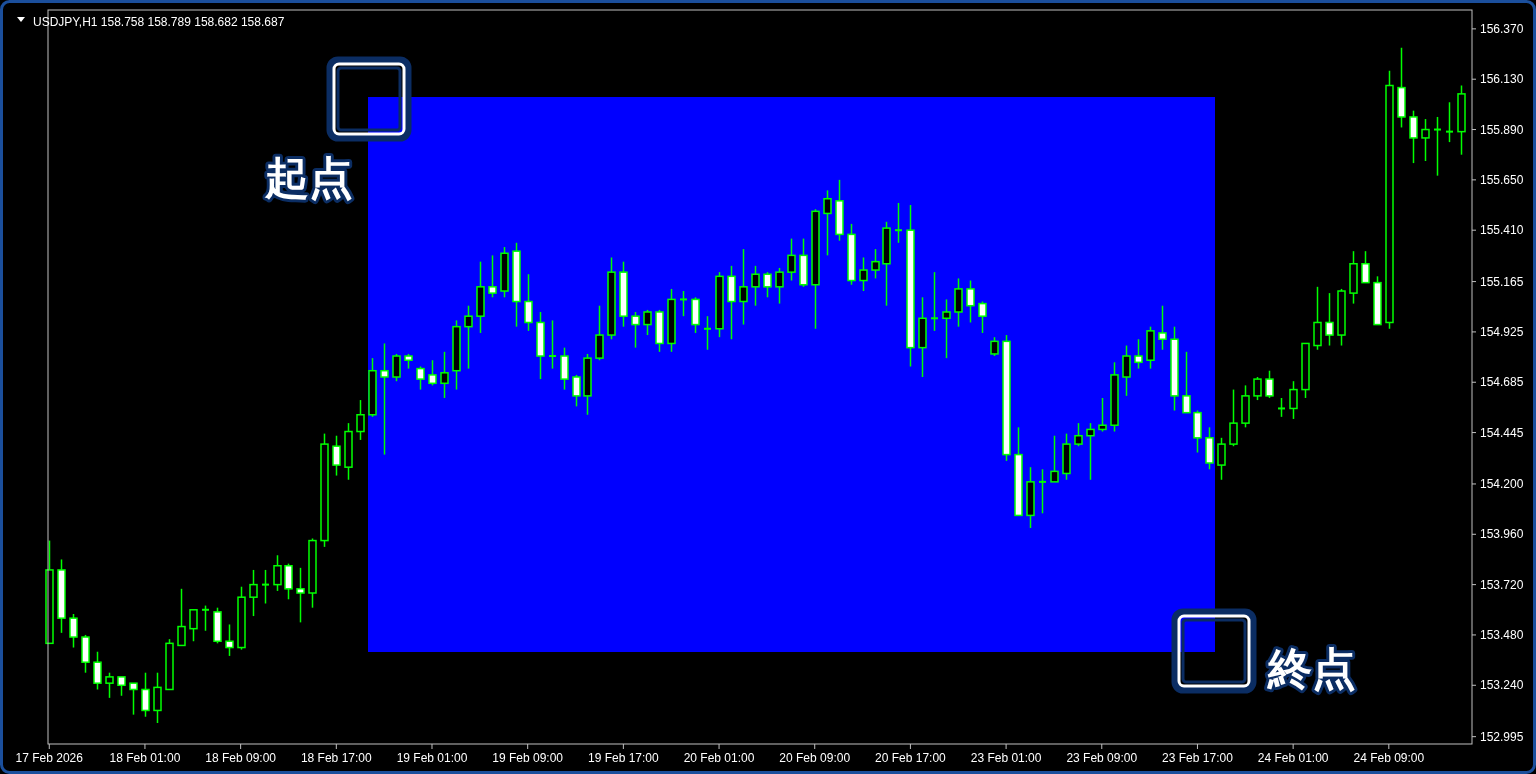 This screenshot has width=1536, height=774. Describe the element at coordinates (1502, 180) in the screenshot. I see `y-tick-label: 155.650` at that location.